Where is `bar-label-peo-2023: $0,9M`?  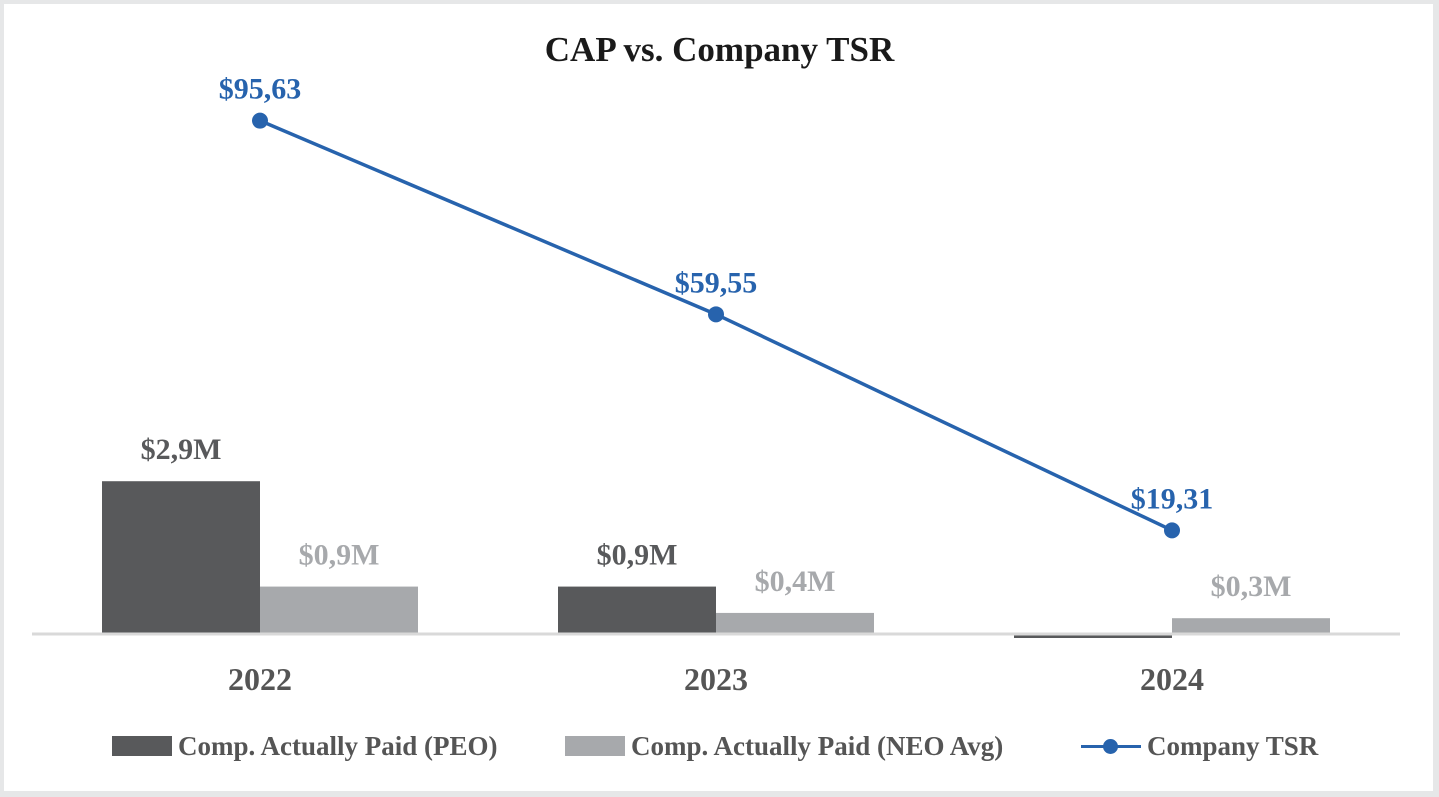 bar-label-peo-2023: $0,9M is located at coordinates (637, 555).